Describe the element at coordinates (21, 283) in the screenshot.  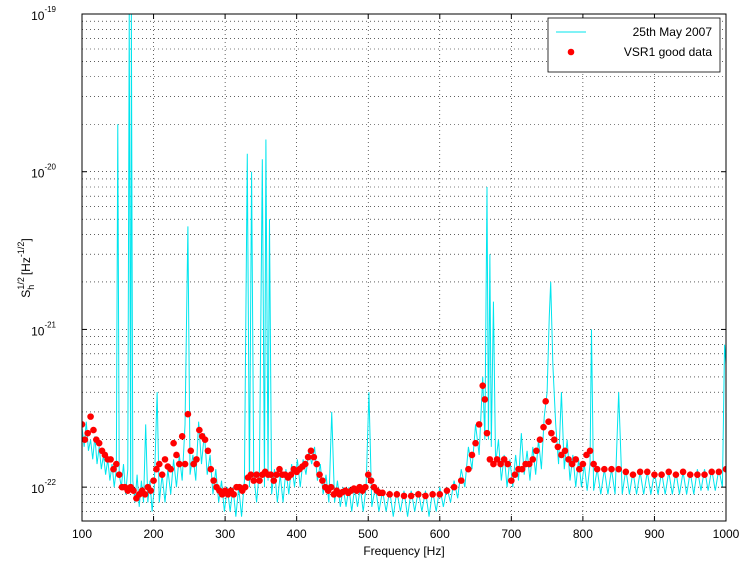
I see `y-label-sup: 1/2` at that location.